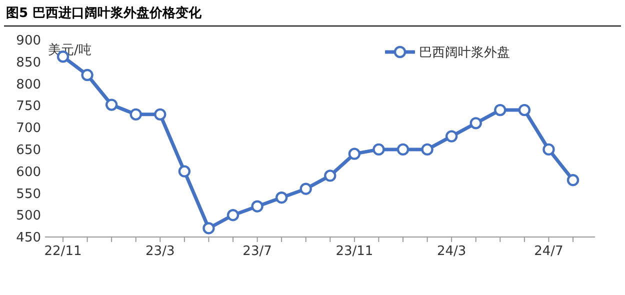 This screenshot has height=295, width=625. Describe the element at coordinates (28, 216) in the screenshot. I see `y-tick-label: 500` at that location.